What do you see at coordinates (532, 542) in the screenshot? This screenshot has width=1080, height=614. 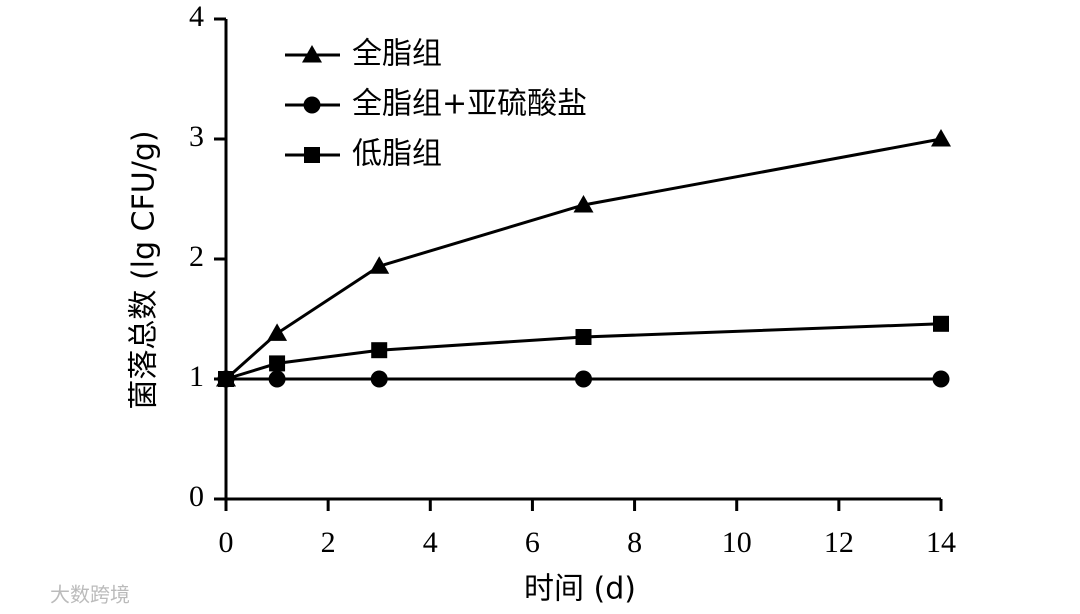 I see `x-tick-label: 6` at bounding box center [532, 542].